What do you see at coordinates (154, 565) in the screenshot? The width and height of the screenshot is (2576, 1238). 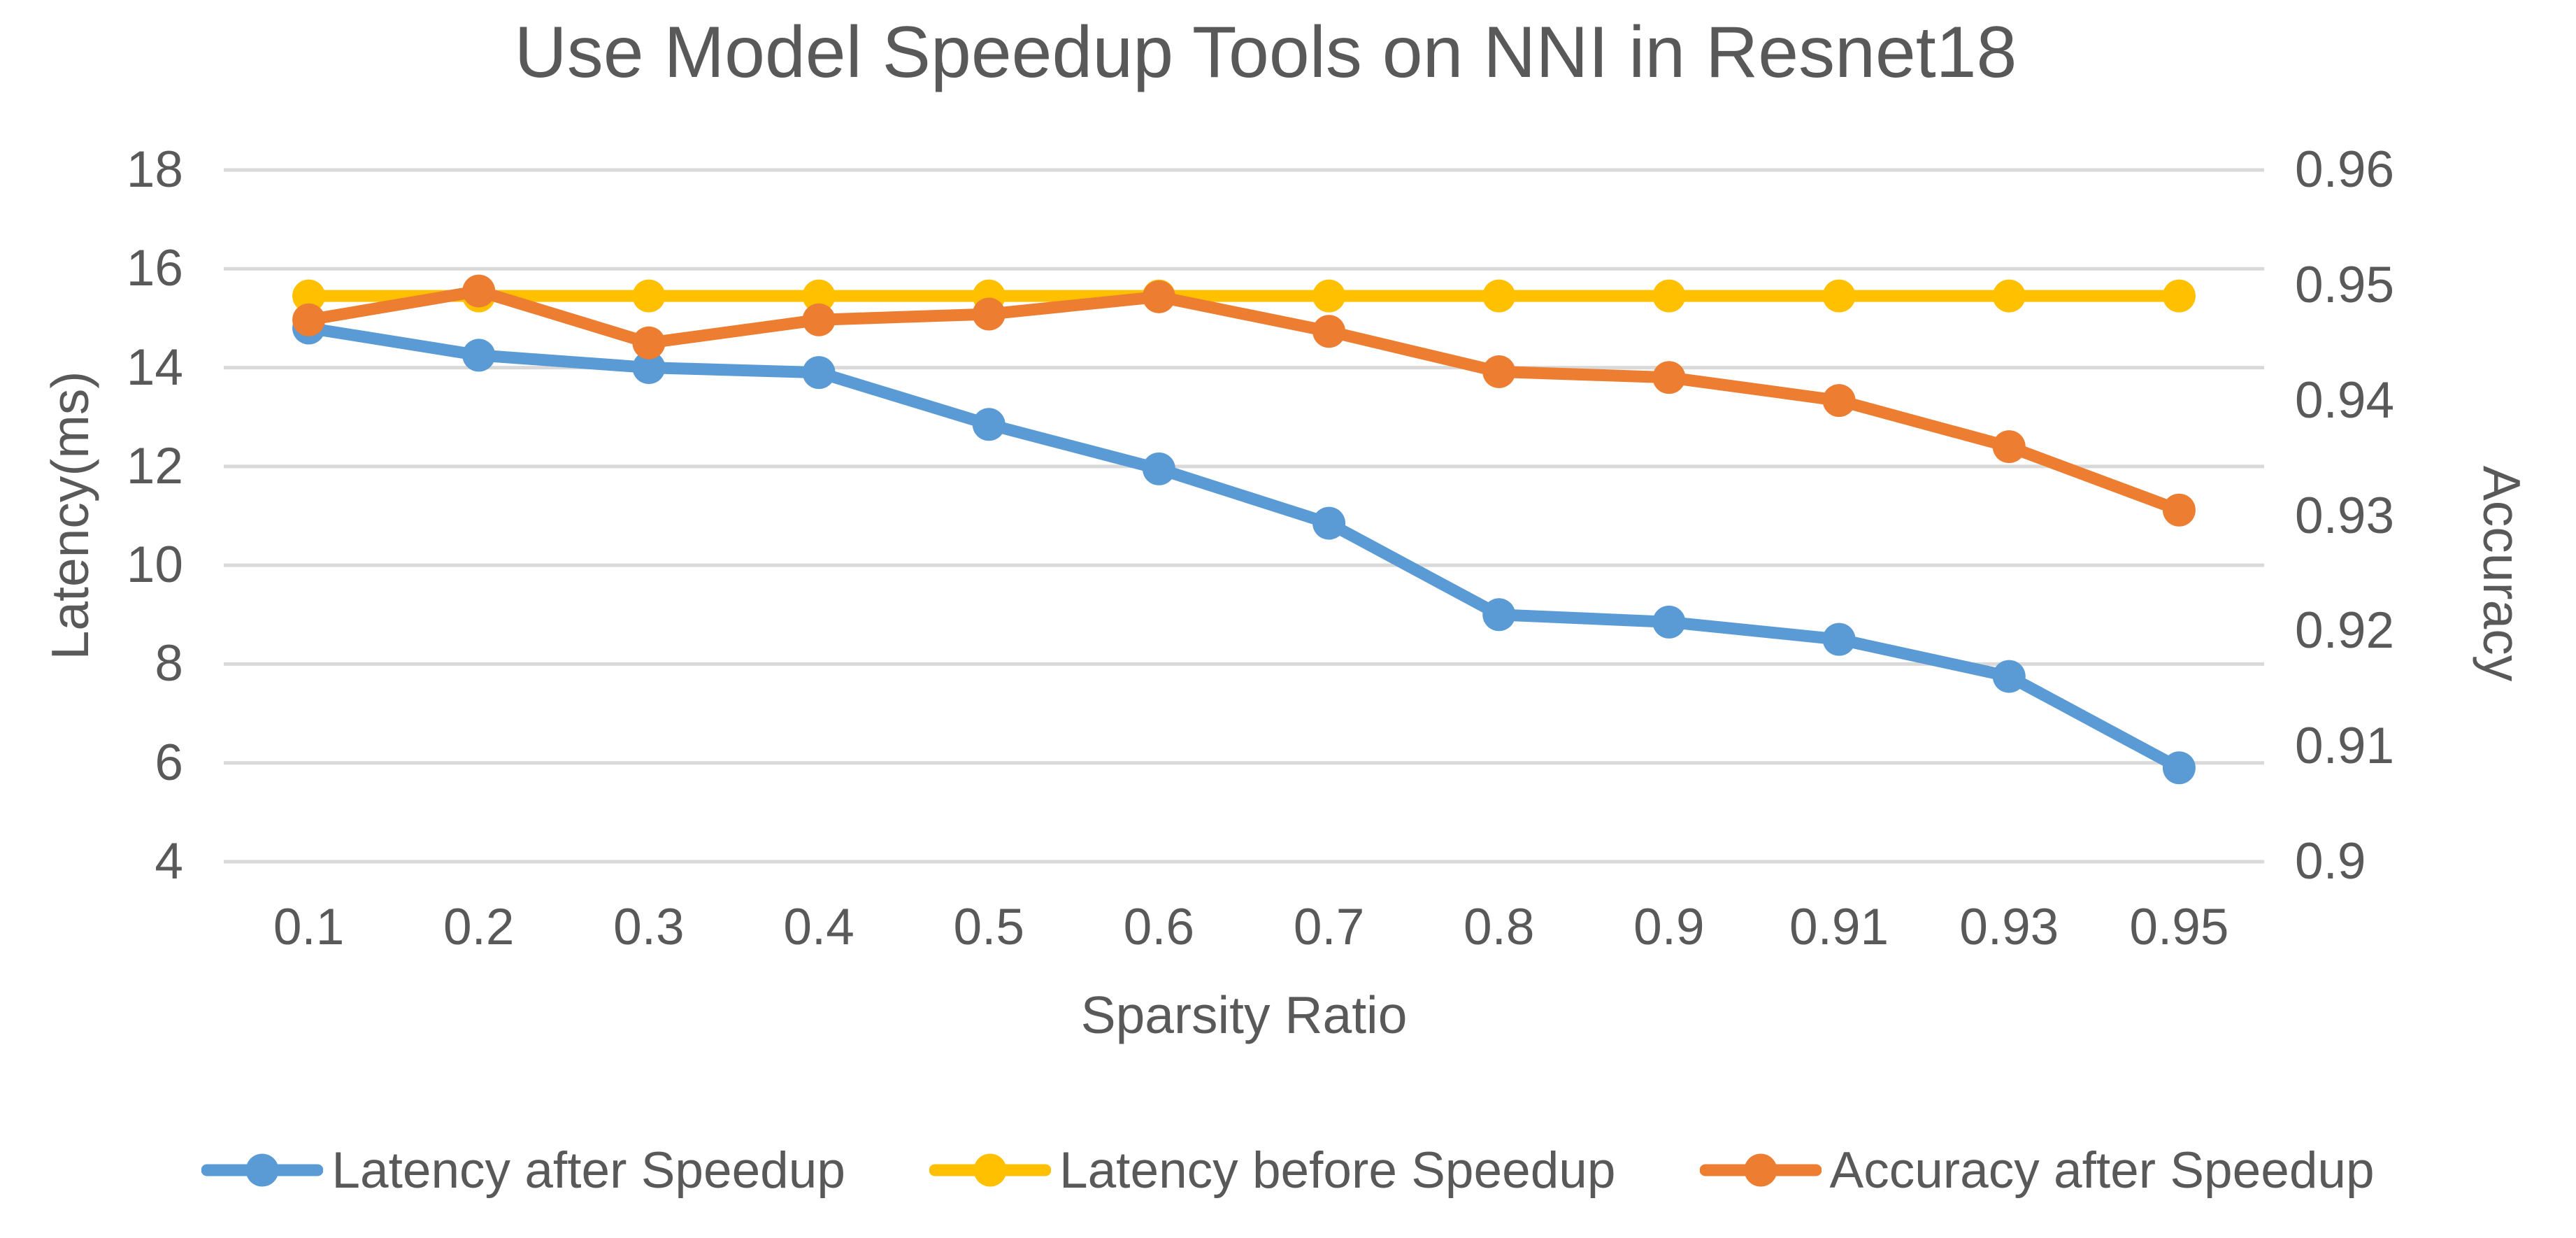 I see `left-axis-tick-label: 10` at bounding box center [154, 565].